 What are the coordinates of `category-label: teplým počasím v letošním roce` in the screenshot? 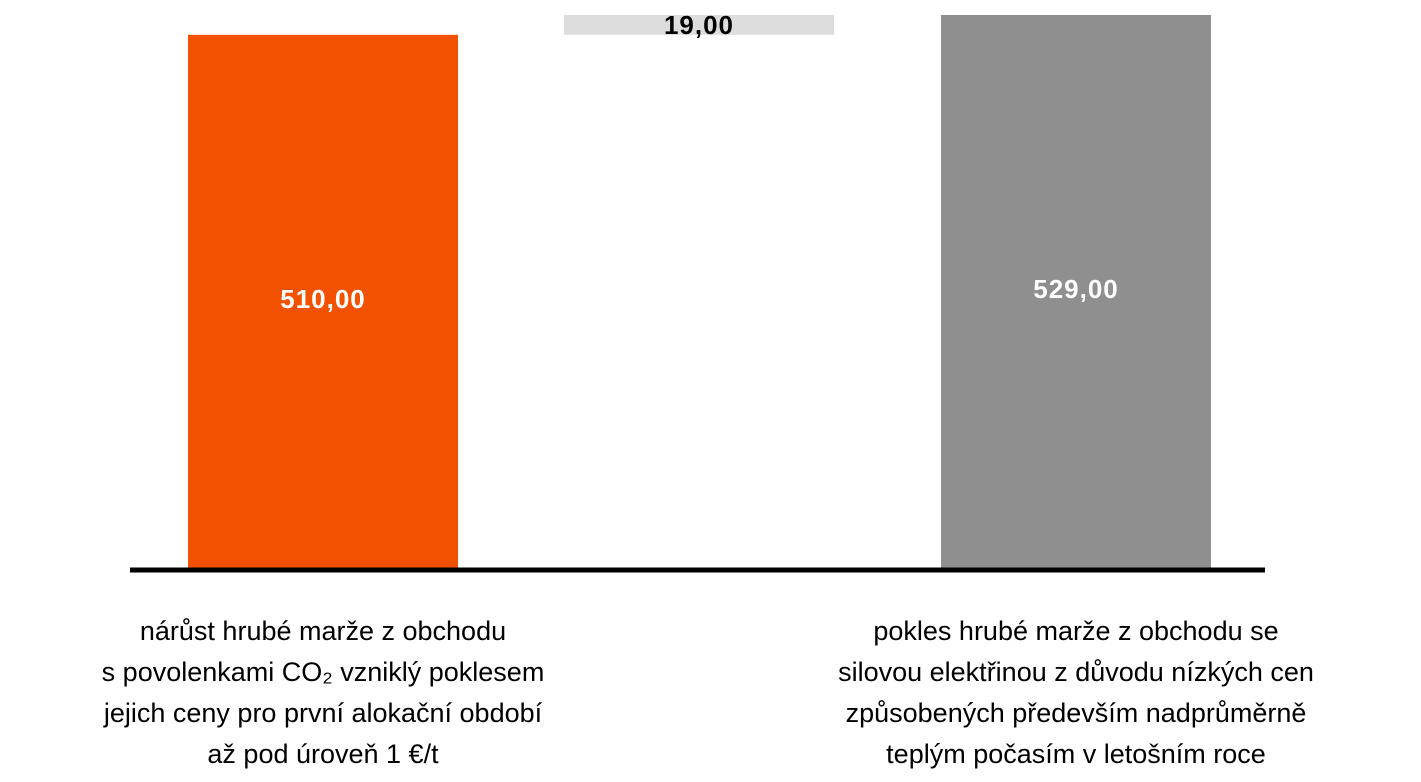 It's located at (1076, 754).